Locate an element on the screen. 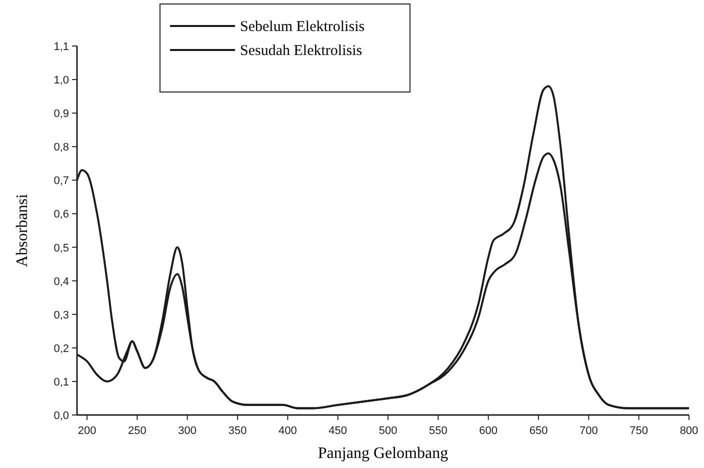 Image resolution: width=704 pixels, height=468 pixels. y-tick-label: 0,8 is located at coordinates (61, 148).